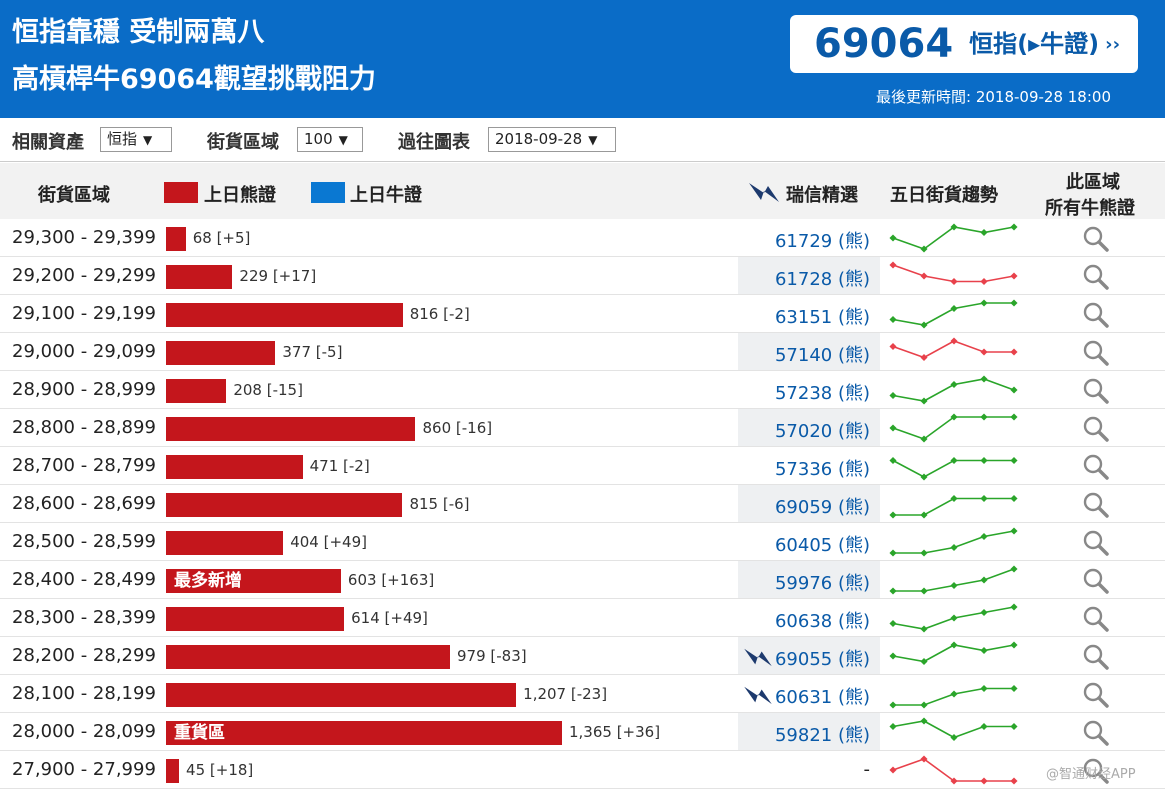  What do you see at coordinates (764, 192) in the screenshot?
I see `bank-logo-icon` at bounding box center [764, 192].